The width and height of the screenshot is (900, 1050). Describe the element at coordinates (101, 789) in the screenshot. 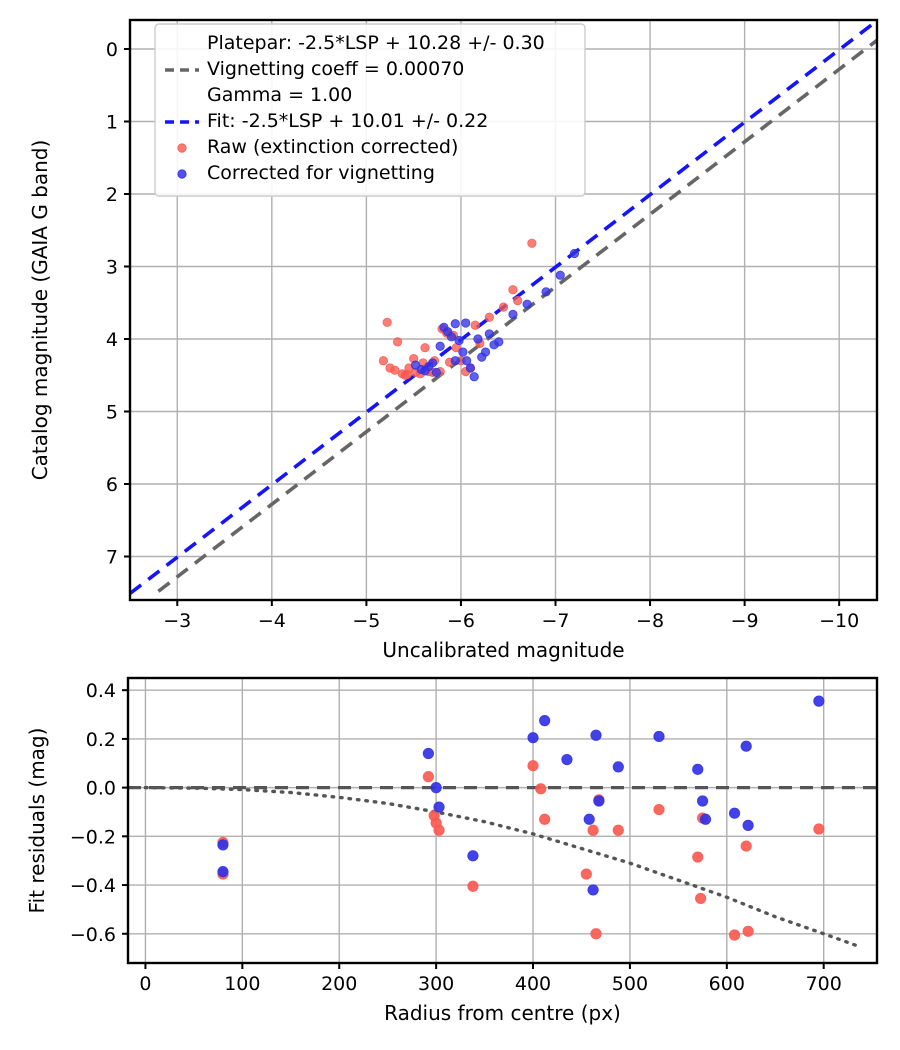

I see `bottom-panel-ytick-label: 0.0` at that location.